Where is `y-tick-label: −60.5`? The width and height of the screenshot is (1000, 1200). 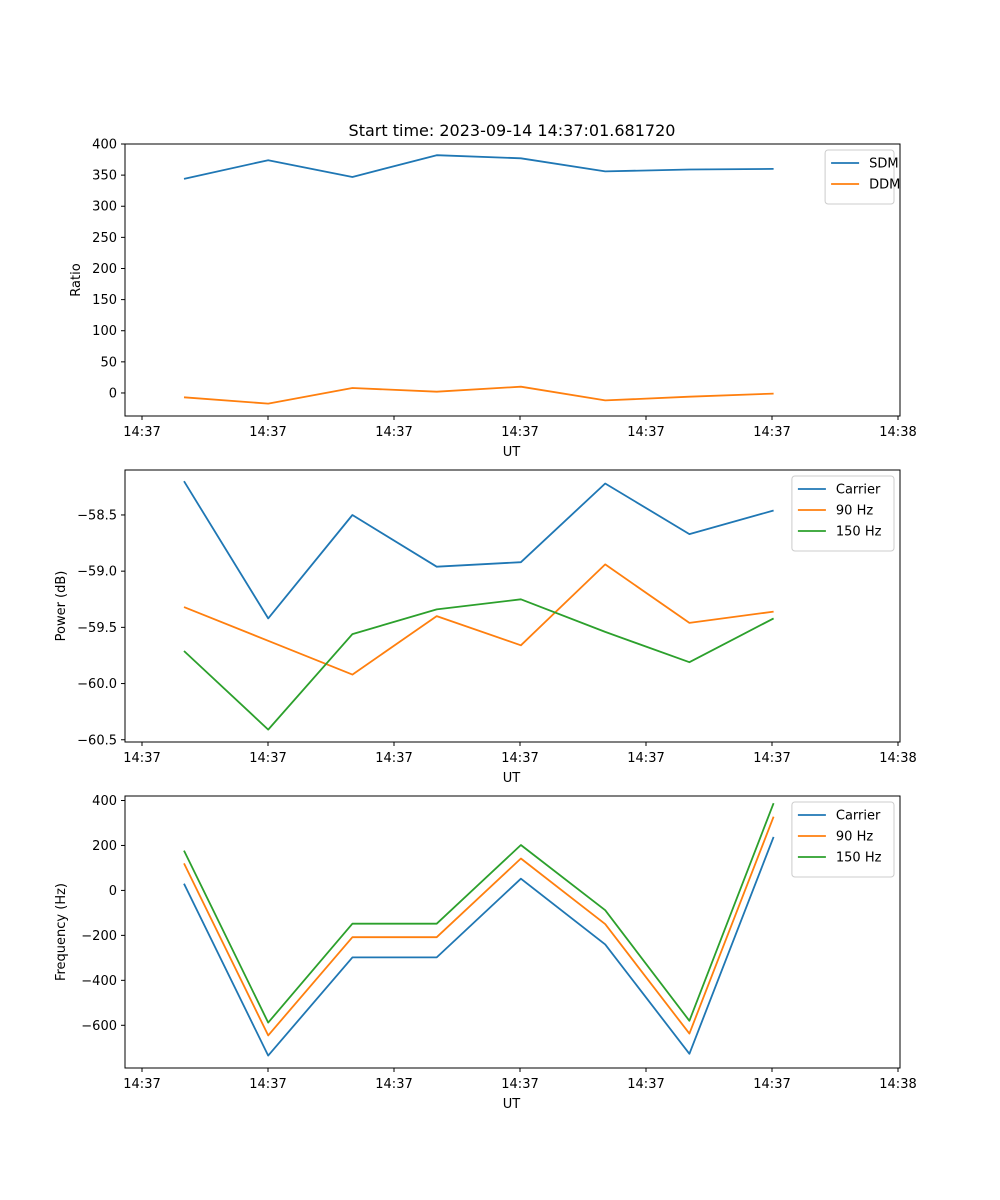 y-tick-label: −60.5 is located at coordinates (97, 740).